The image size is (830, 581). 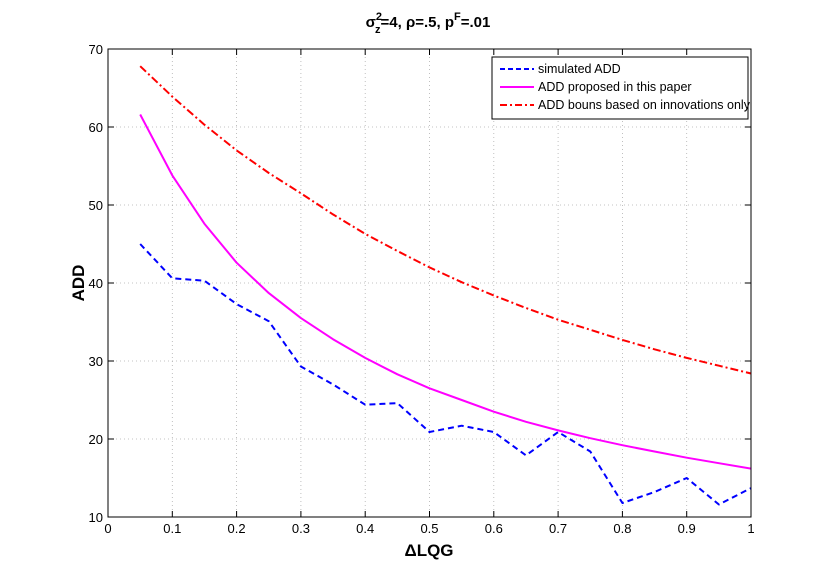 What do you see at coordinates (96, 439) in the screenshot?
I see `y-tick-label: 20` at bounding box center [96, 439].